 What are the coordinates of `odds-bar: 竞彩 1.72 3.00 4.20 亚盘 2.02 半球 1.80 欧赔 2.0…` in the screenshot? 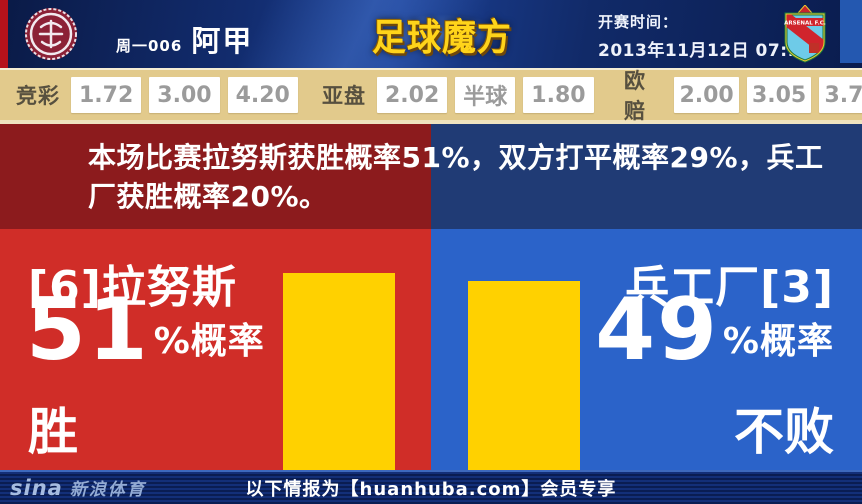 It's located at (431, 95).